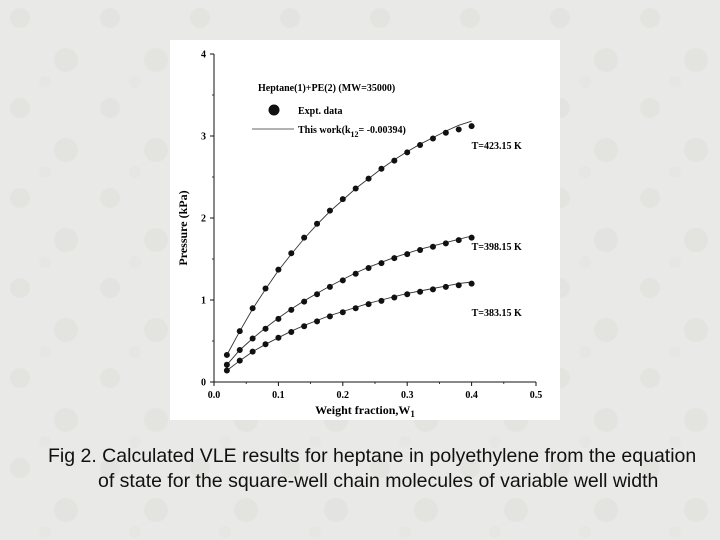  I want to click on x-axis-label: Weight fraction,W1, so click(365, 411).